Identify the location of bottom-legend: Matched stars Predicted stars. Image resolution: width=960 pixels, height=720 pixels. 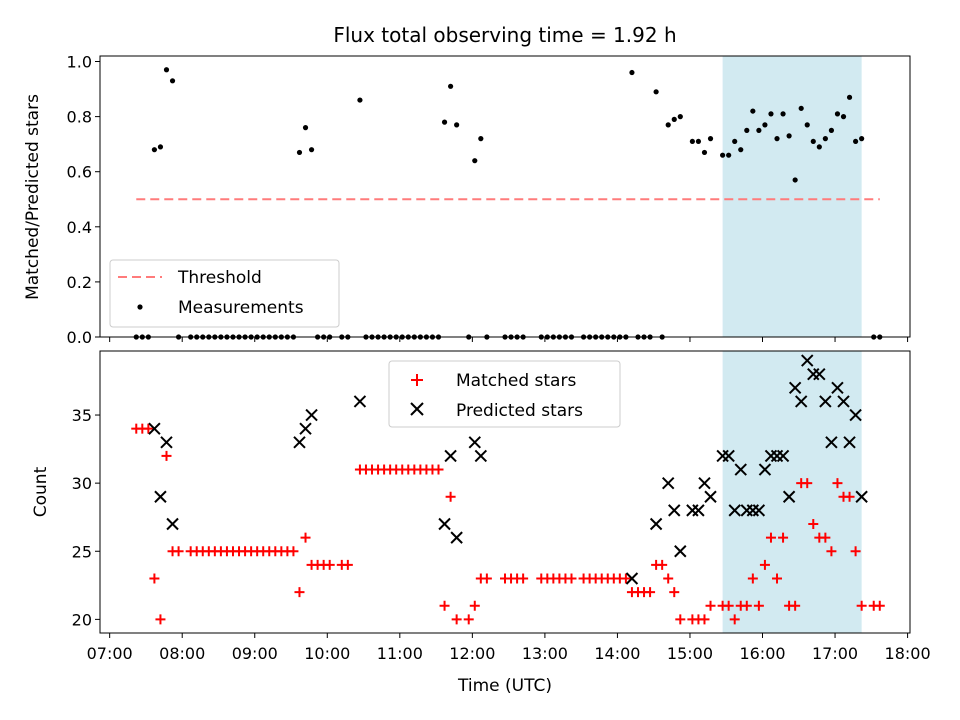
(504, 394).